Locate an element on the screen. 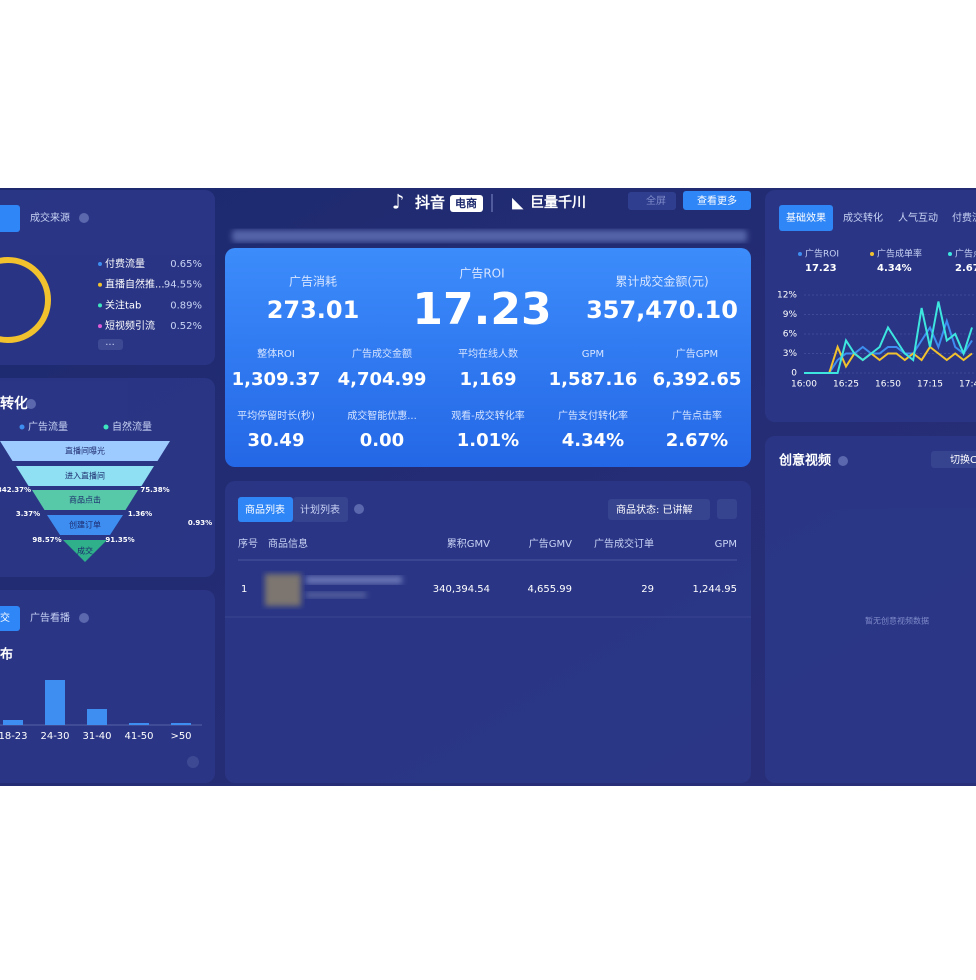 The height and width of the screenshot is (980, 976). kpi-value: 4.34% is located at coordinates (593, 440).